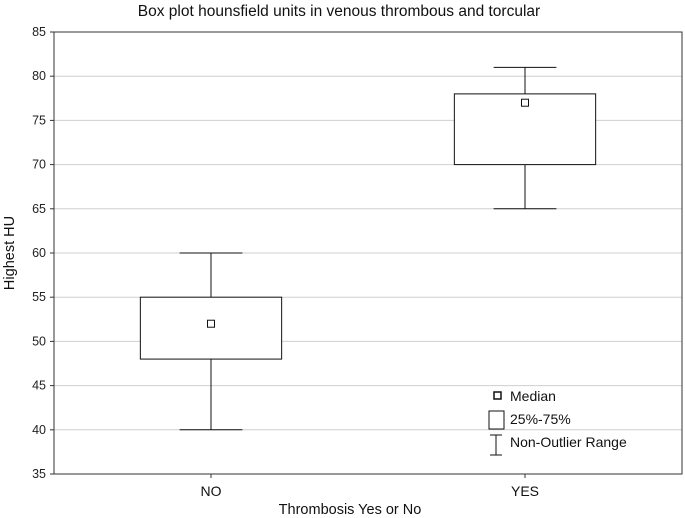 Image resolution: width=685 pixels, height=518 pixels. I want to click on x-axis-label: Thrombosis Yes or No, so click(350, 510).